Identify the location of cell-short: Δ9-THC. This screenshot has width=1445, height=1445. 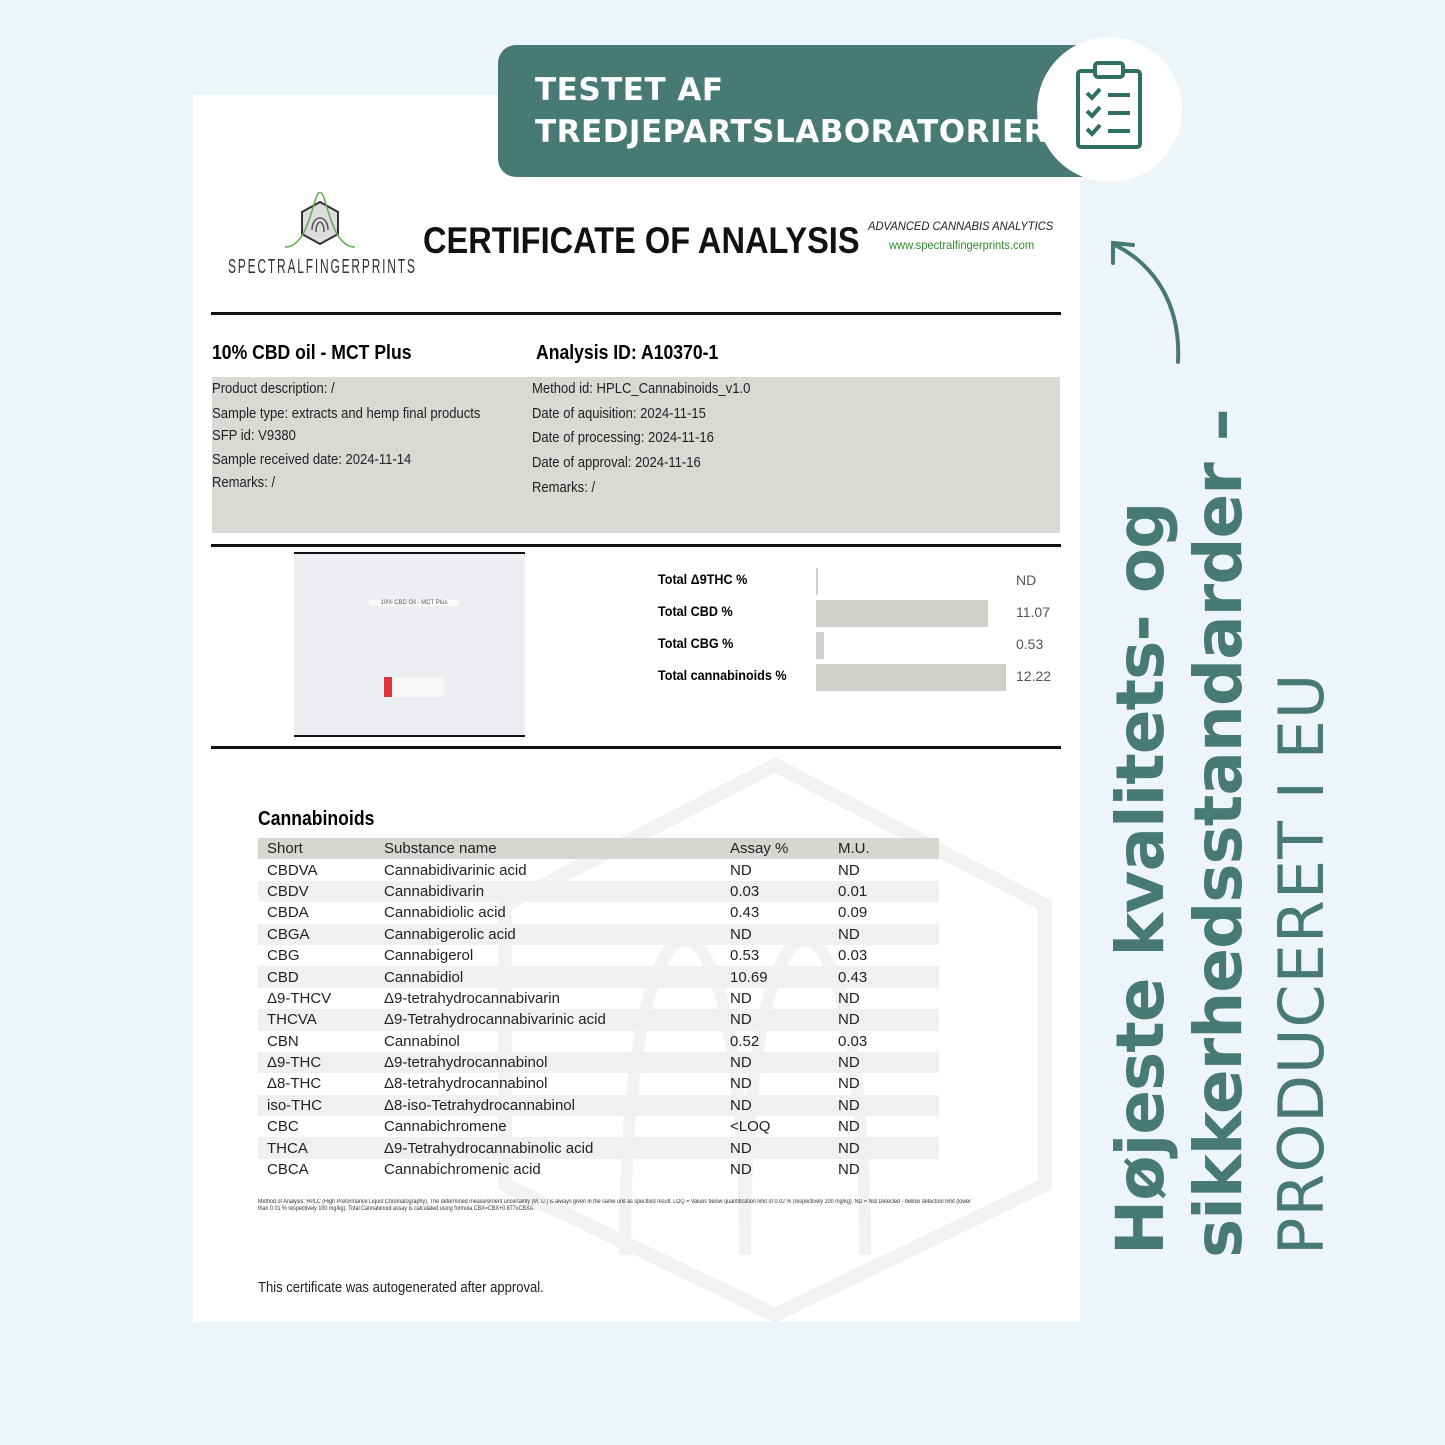
(316, 1062).